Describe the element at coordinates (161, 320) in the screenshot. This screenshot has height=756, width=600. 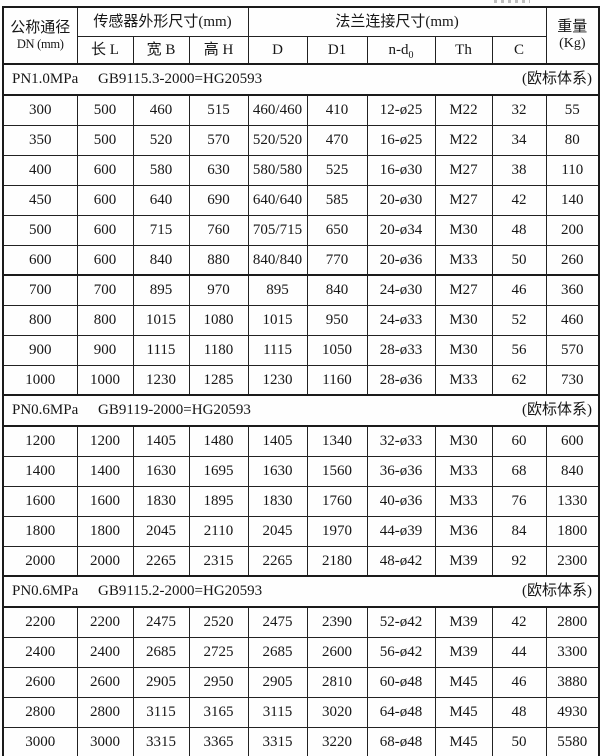
I see `table-cell: 1015` at that location.